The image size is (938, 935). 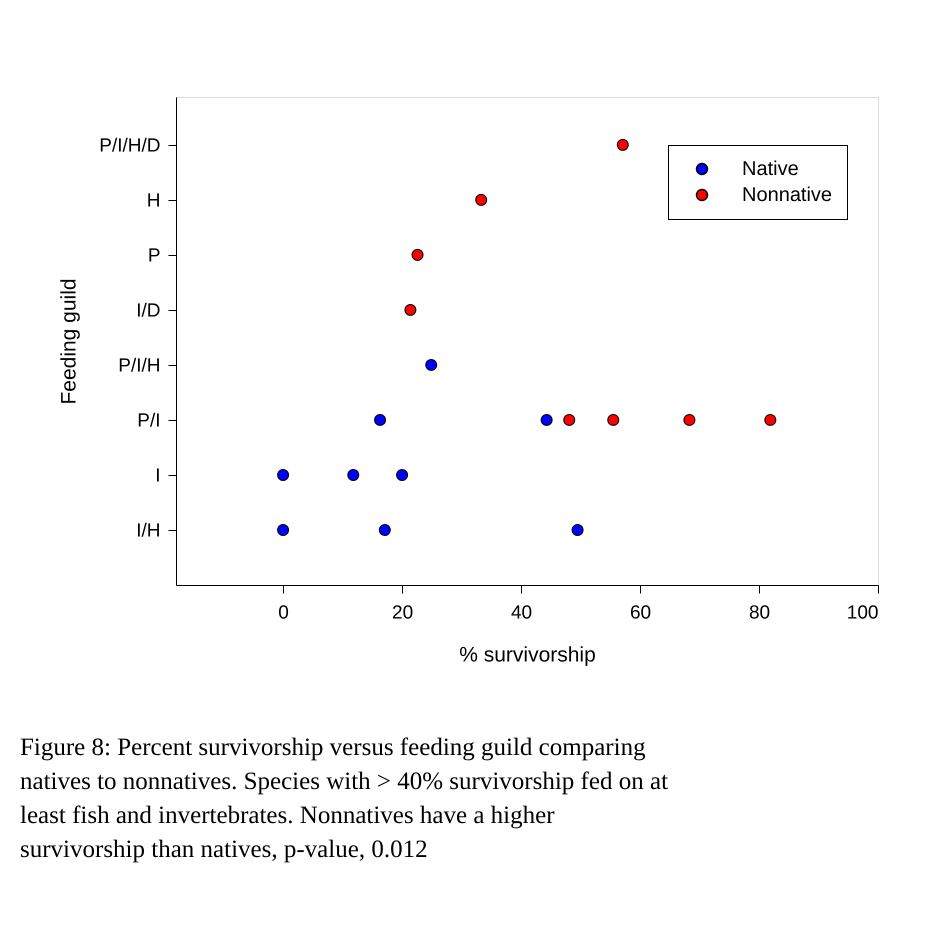 What do you see at coordinates (787, 195) in the screenshot?
I see `legend-label: Nonnative` at bounding box center [787, 195].